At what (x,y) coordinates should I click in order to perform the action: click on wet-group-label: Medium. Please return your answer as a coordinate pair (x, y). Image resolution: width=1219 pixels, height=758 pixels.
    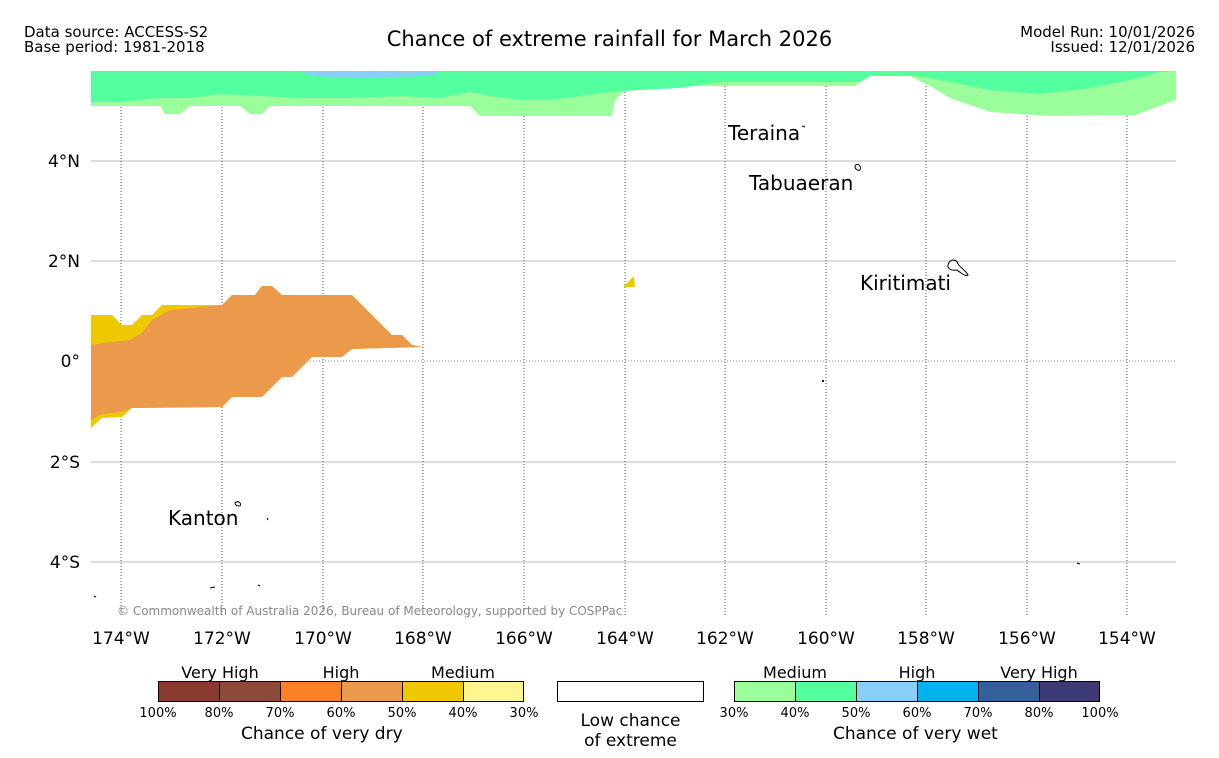
    Looking at the image, I should click on (795, 672).